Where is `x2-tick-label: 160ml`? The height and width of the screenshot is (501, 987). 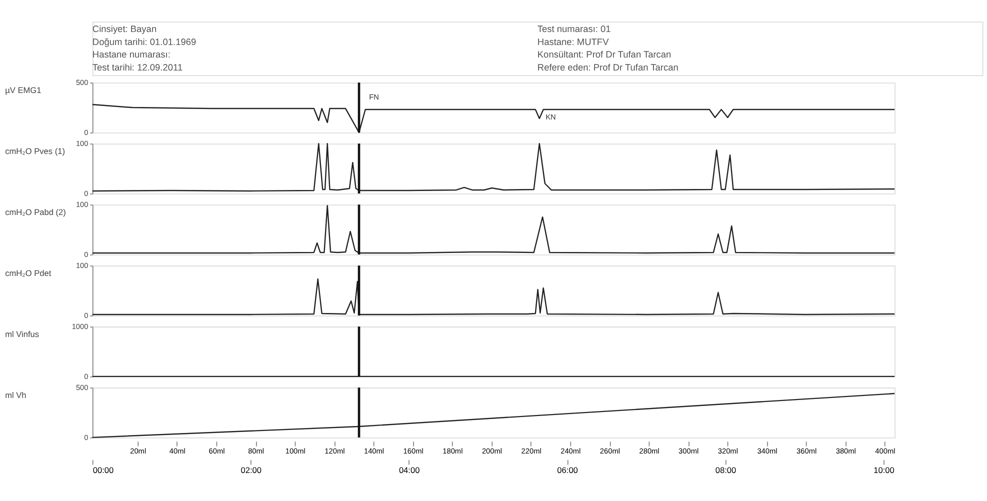
x2-tick-label: 160ml is located at coordinates (413, 451).